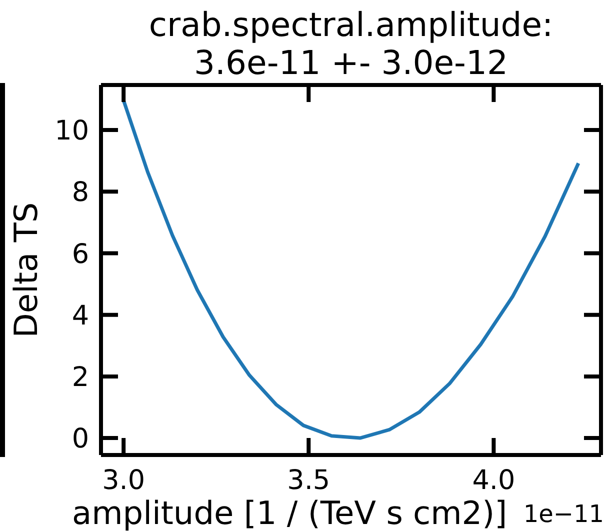  Describe the element at coordinates (80, 378) in the screenshot. I see `y-tick-label: 2` at that location.